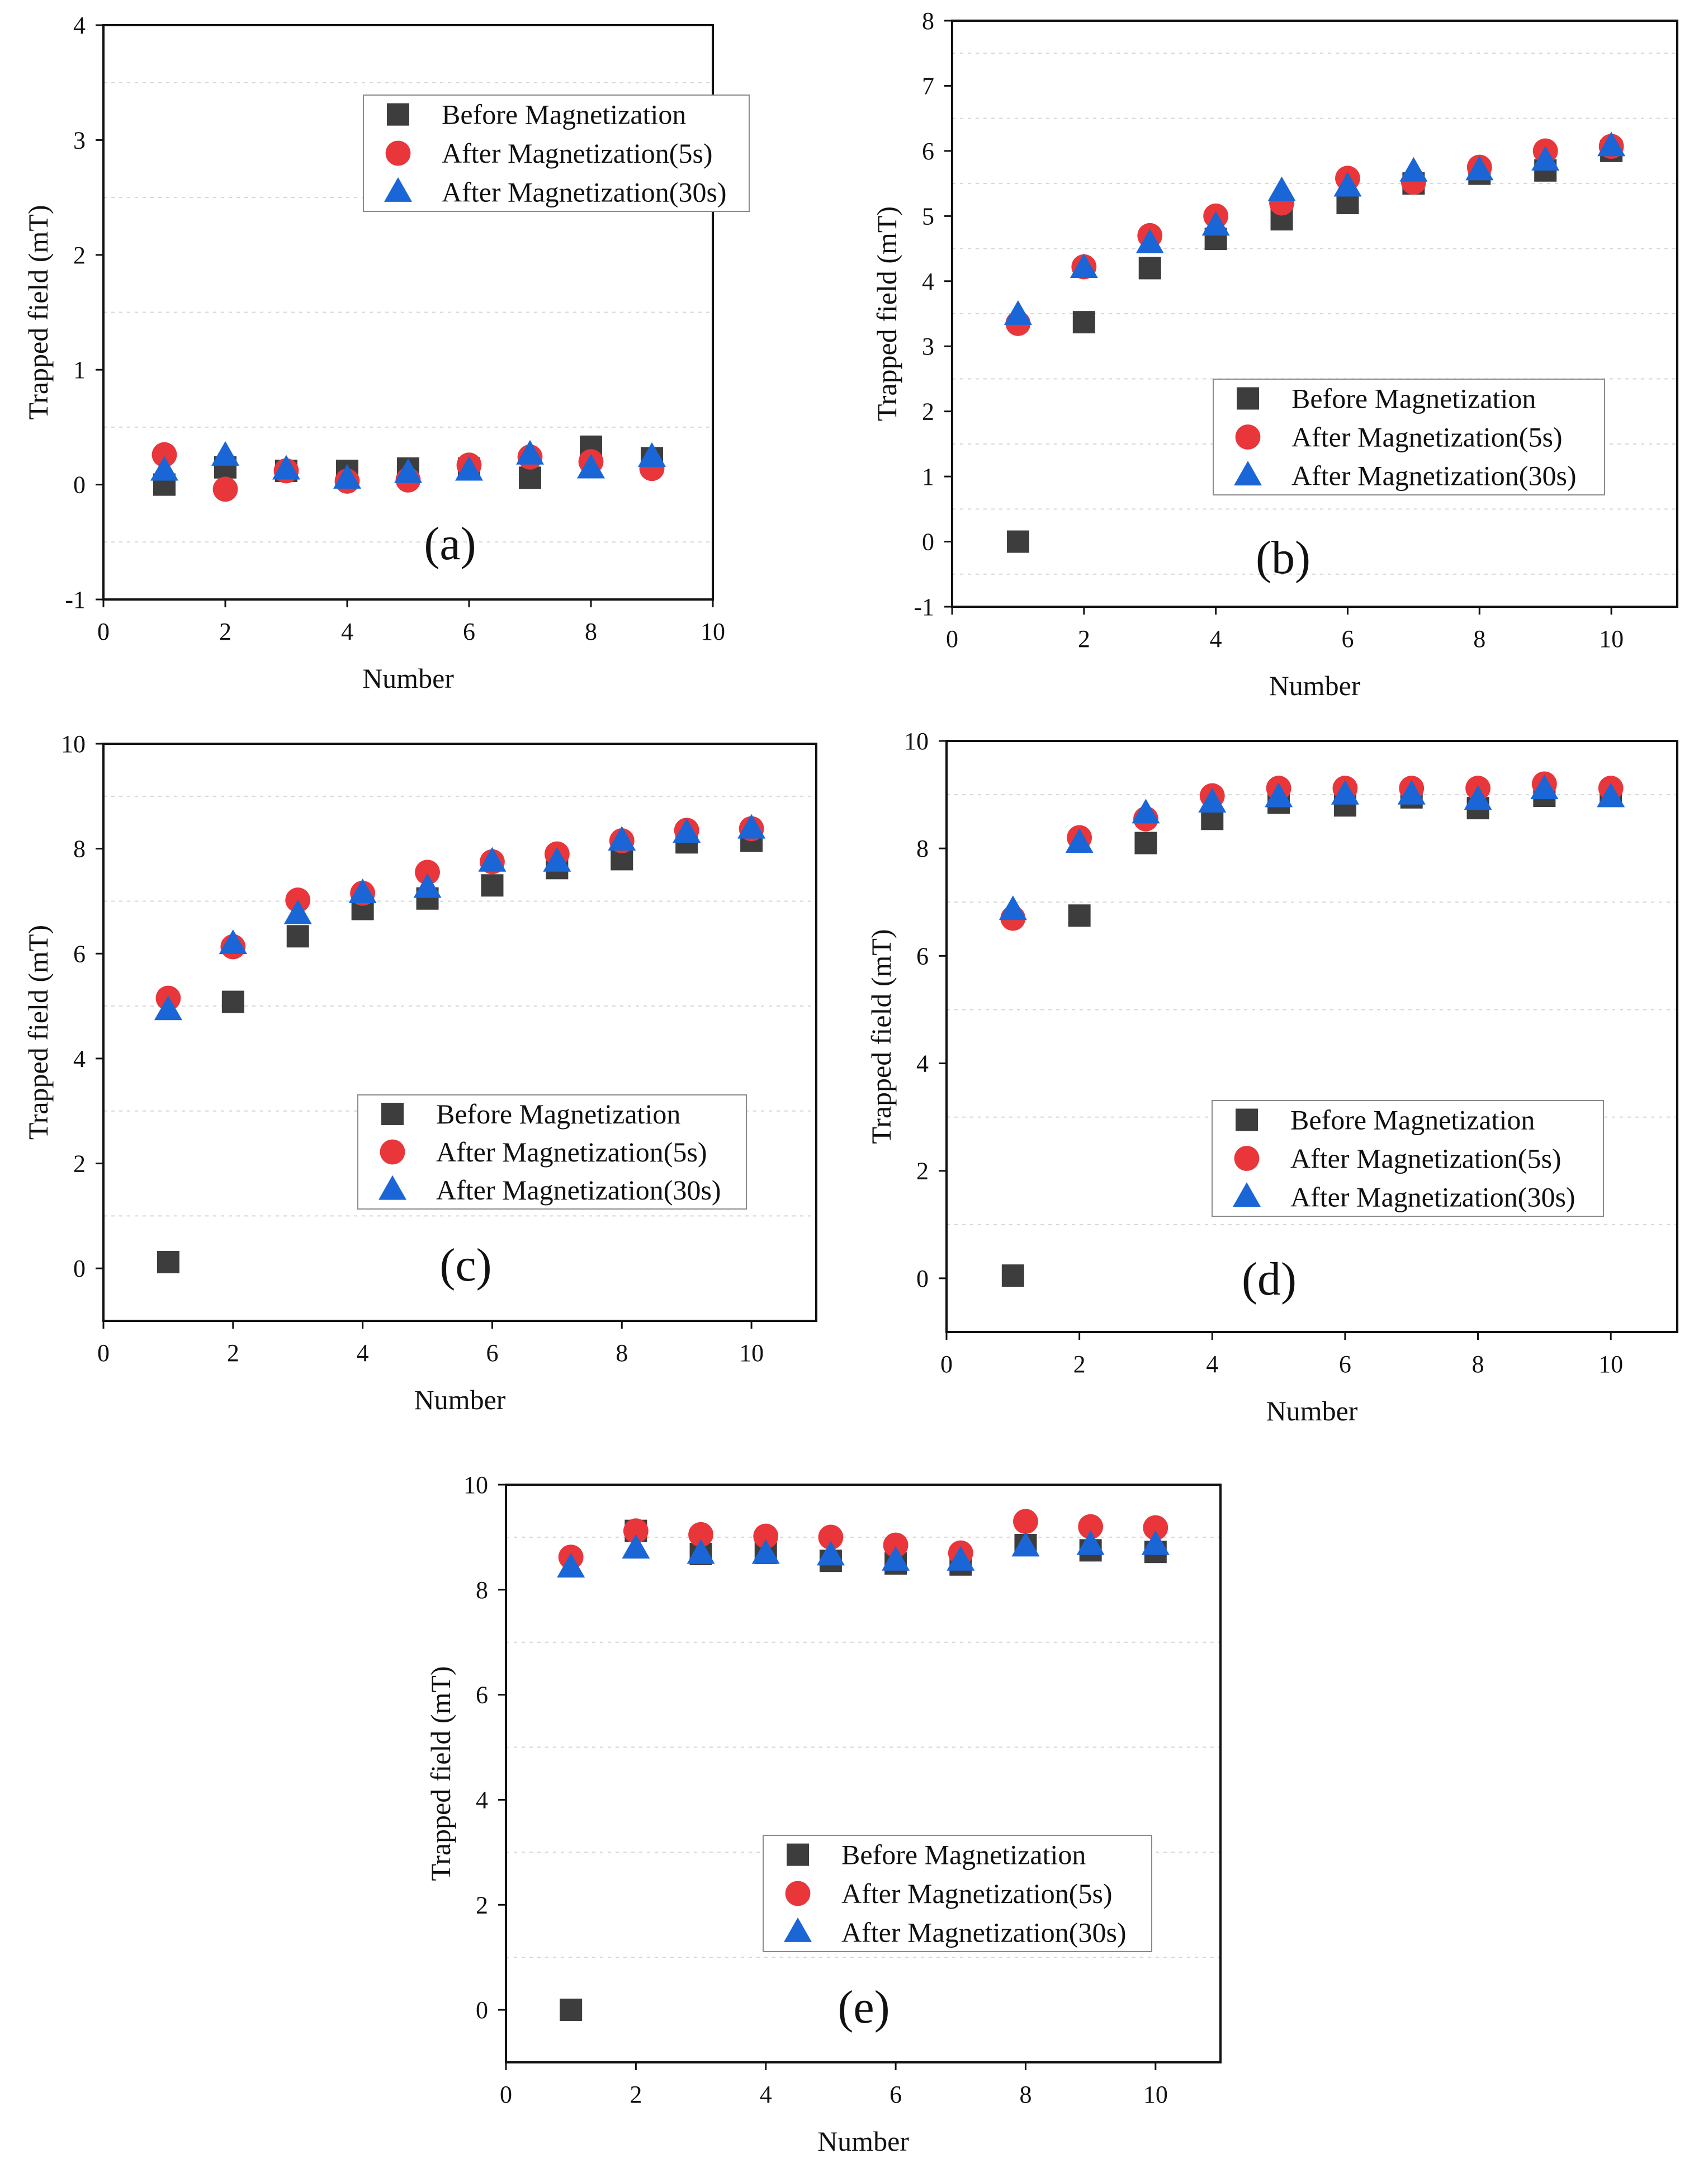 This screenshot has width=1708, height=2163. What do you see at coordinates (1269, 1279) in the screenshot?
I see `panel-label: (d)` at bounding box center [1269, 1279].